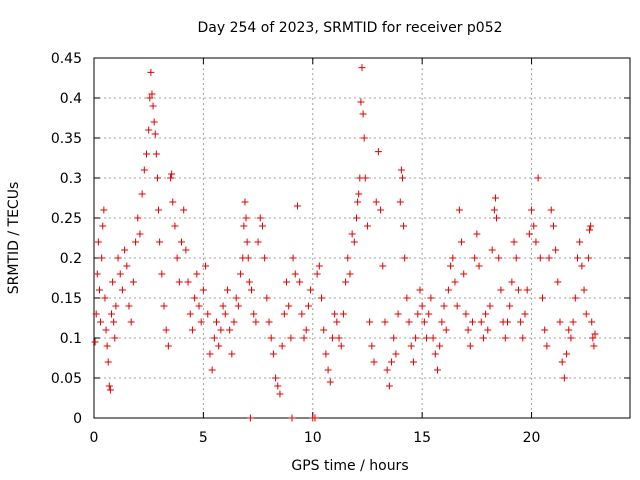  What do you see at coordinates (66, 299) in the screenshot?
I see `y-tick-label: 0.15` at bounding box center [66, 299].